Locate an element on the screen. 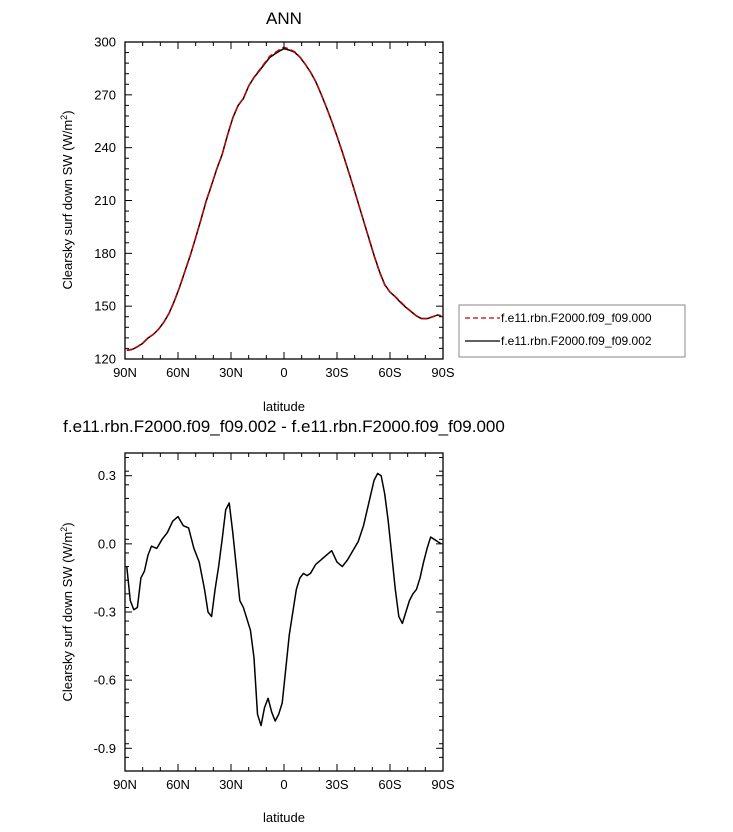  bottom-ytick-label: 0.0 is located at coordinates (107, 543).